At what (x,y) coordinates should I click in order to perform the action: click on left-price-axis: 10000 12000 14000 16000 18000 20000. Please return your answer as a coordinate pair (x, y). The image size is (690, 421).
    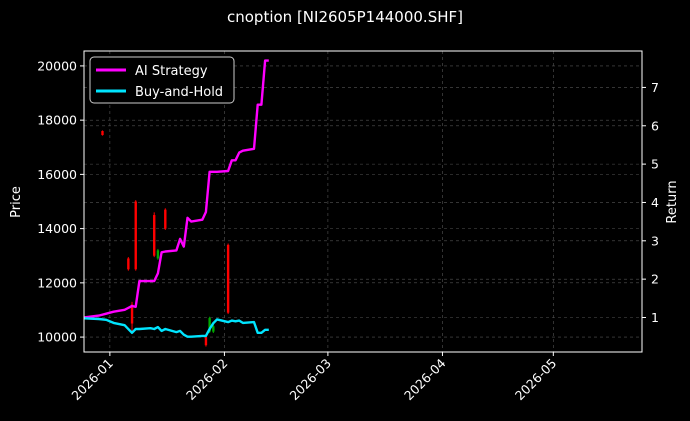
    Looking at the image, I should click on (60, 201).